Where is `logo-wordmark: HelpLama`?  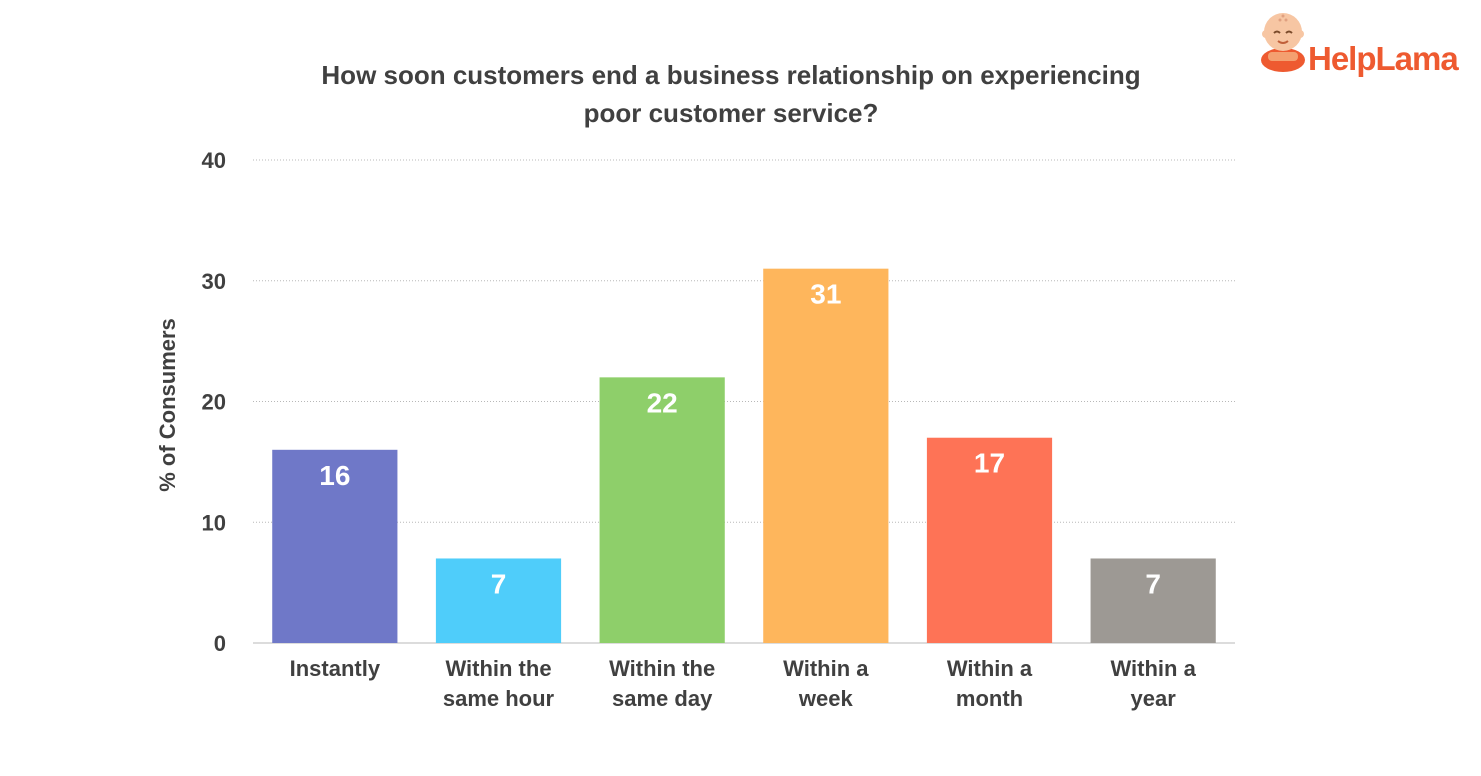
logo-wordmark: HelpLama is located at coordinates (1383, 59).